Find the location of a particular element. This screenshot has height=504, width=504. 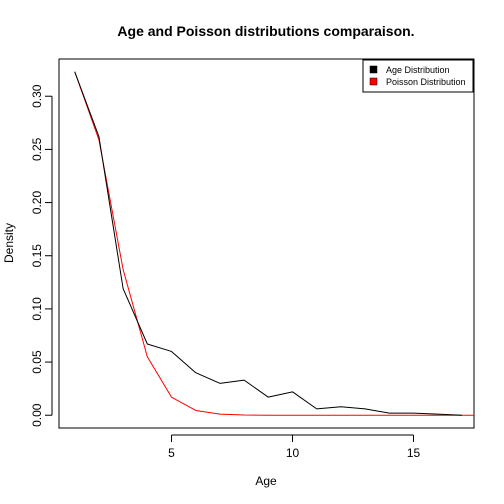

y-axis-label: Density is located at coordinates (9, 243).